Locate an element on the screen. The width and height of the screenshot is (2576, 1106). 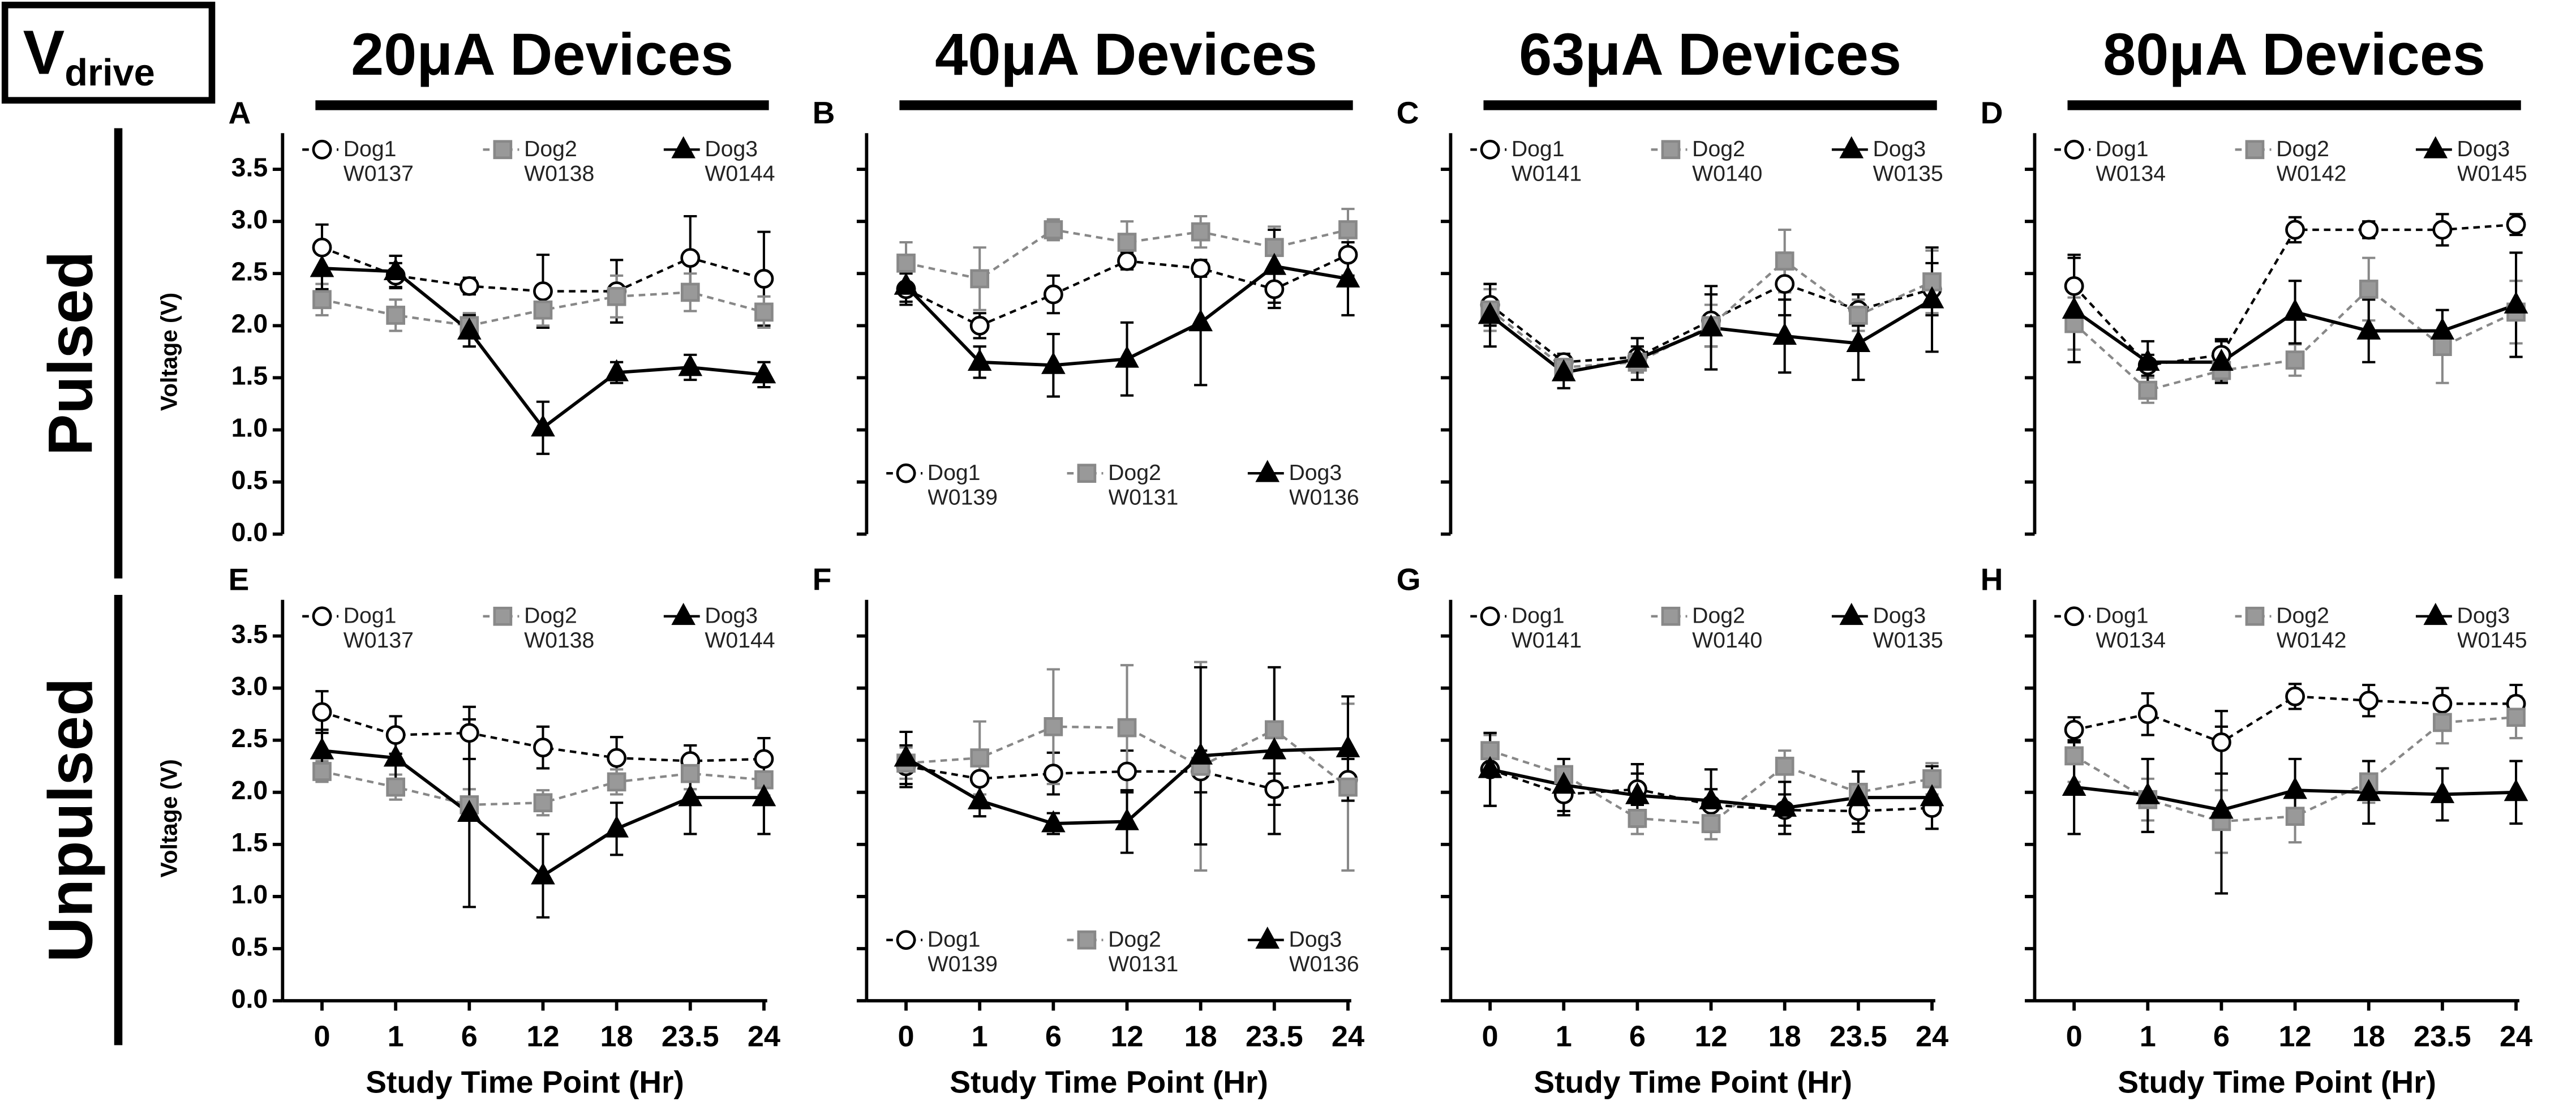
legend-label: Dog2 W0140 is located at coordinates (1728, 628).